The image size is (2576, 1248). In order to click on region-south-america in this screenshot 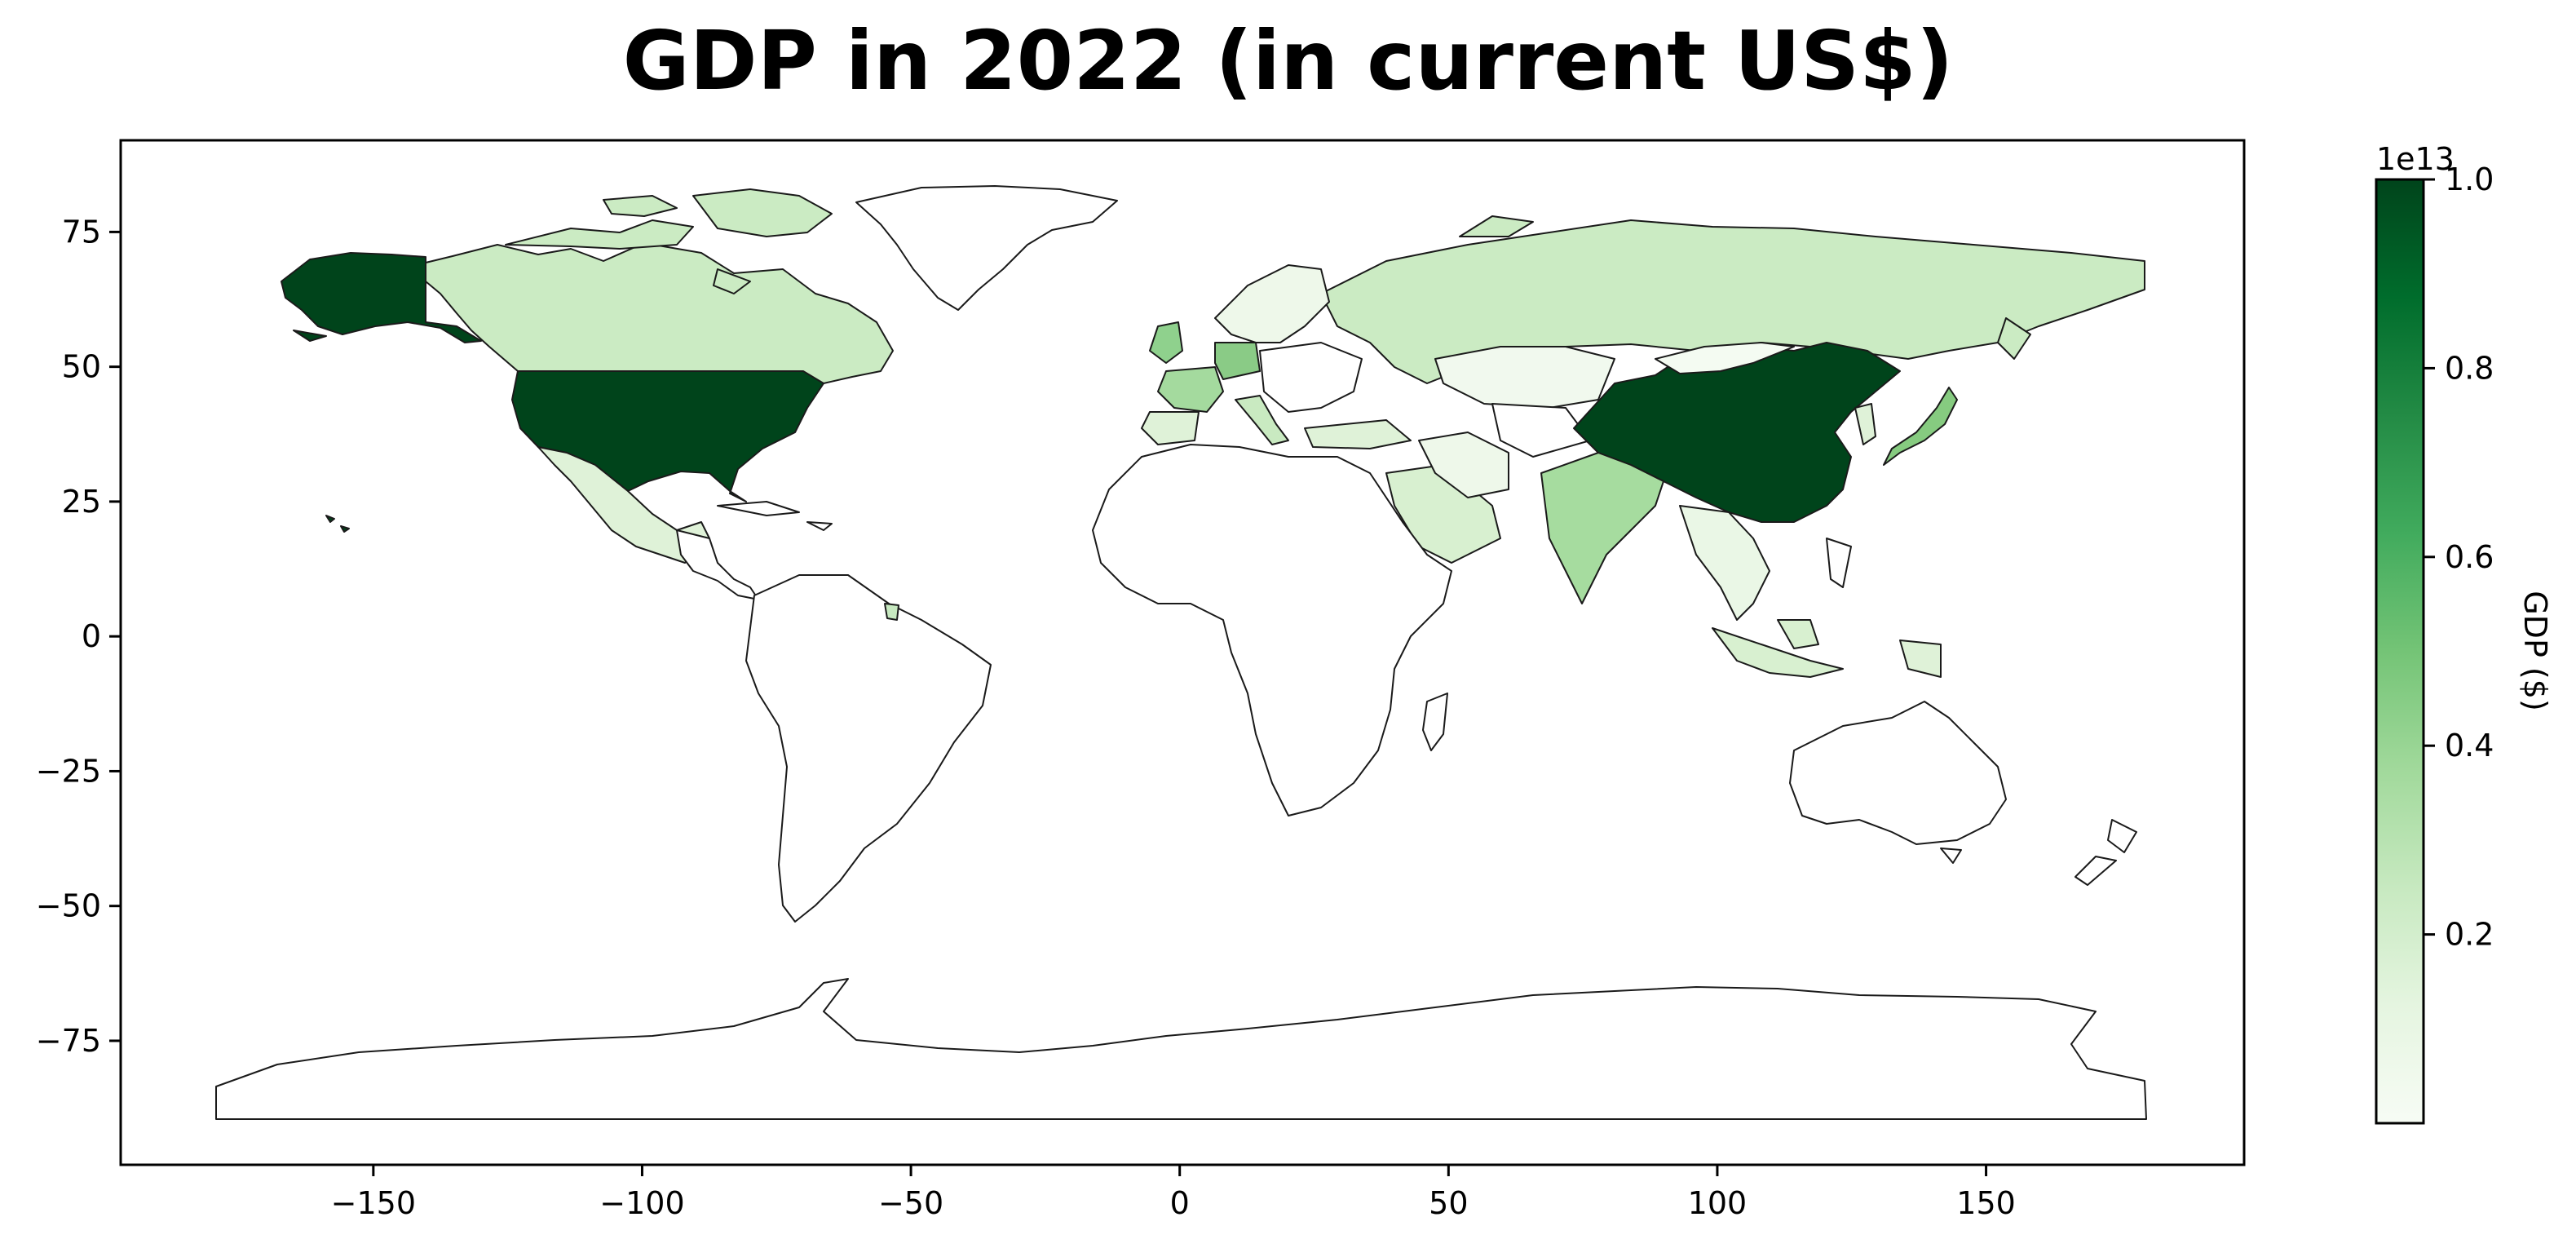, I will do `click(868, 748)`.